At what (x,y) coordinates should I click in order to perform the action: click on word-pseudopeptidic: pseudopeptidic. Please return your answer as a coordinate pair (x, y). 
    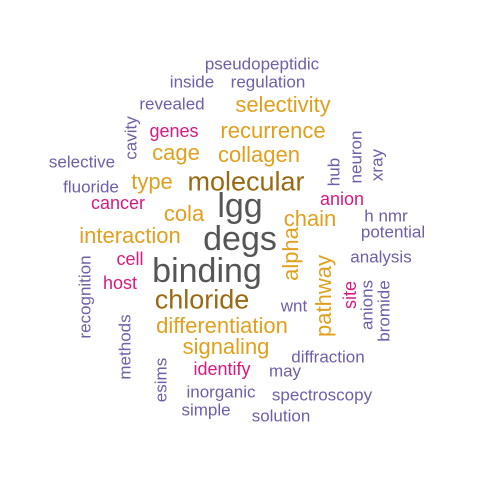
    Looking at the image, I should click on (262, 64).